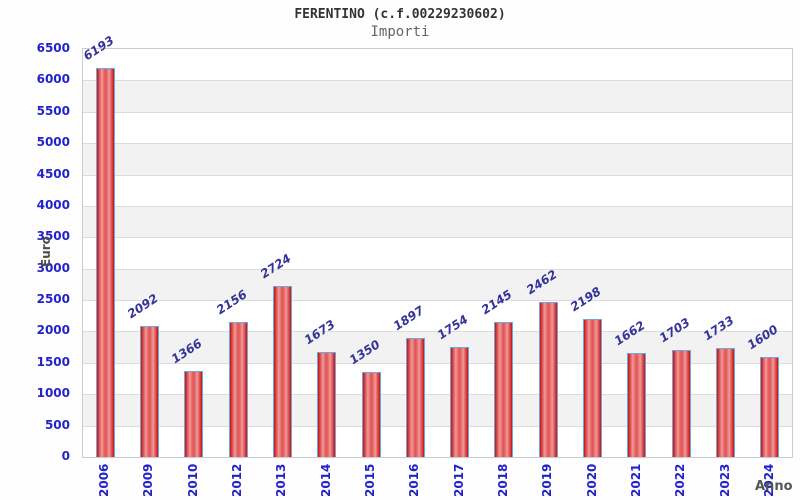  I want to click on y-tick-label: 1500, so click(53, 361).